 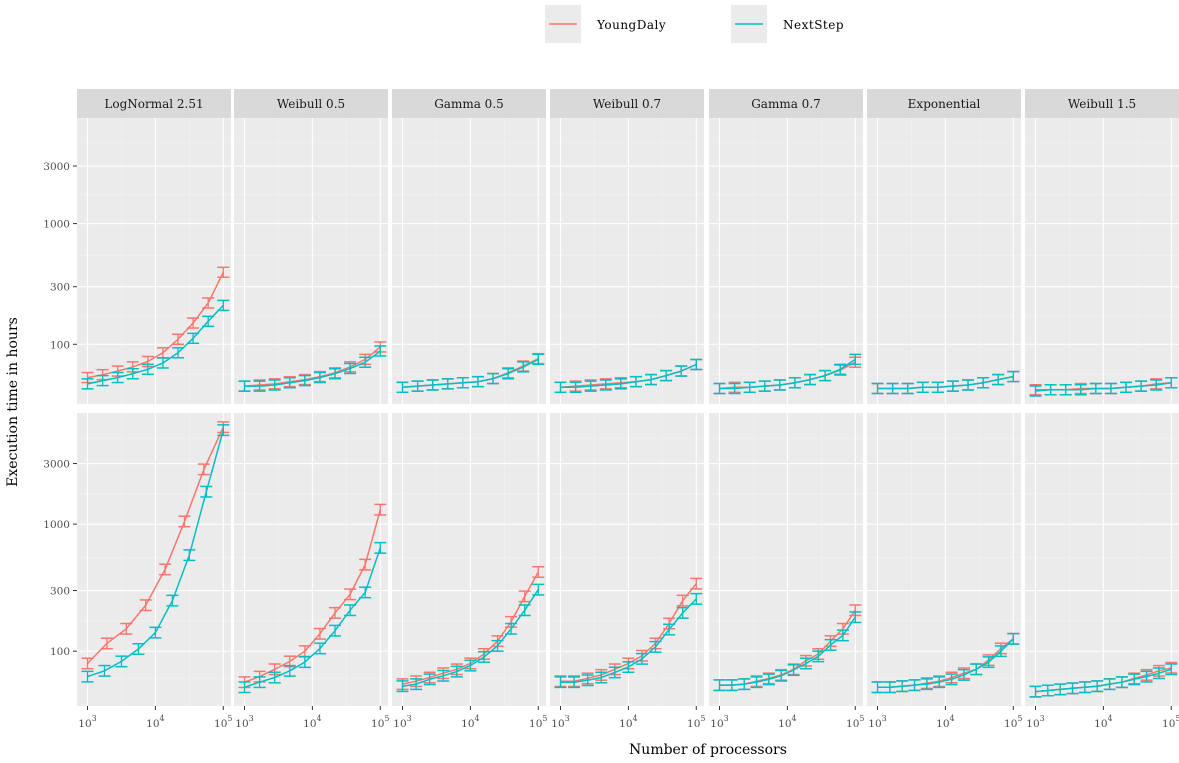 I want to click on strip: Weibull 1.5, so click(x=1102, y=103).